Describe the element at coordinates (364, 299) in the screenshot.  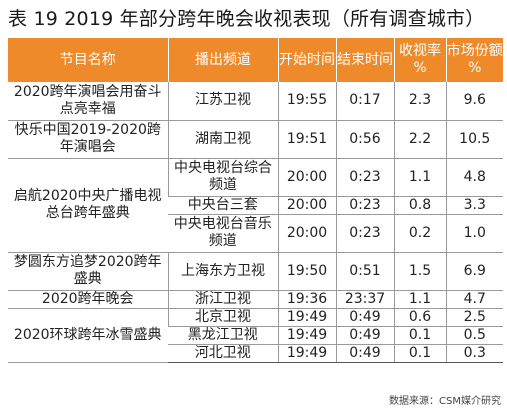
I see `end-time-cell: 23:37` at that location.